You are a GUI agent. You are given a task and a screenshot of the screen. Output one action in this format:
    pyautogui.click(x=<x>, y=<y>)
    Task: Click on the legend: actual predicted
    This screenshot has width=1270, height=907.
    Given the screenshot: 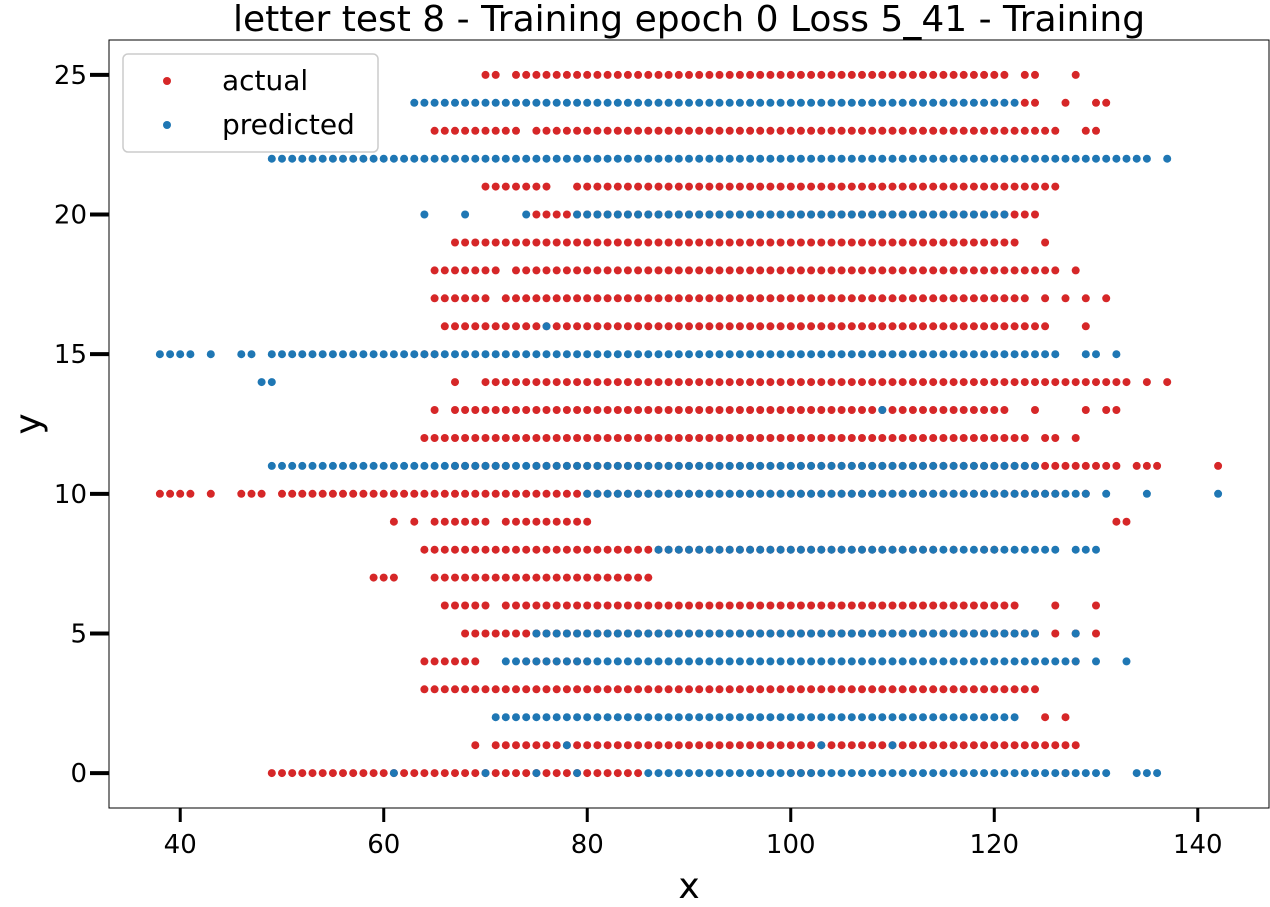 What is the action you would take?
    pyautogui.click(x=250, y=103)
    